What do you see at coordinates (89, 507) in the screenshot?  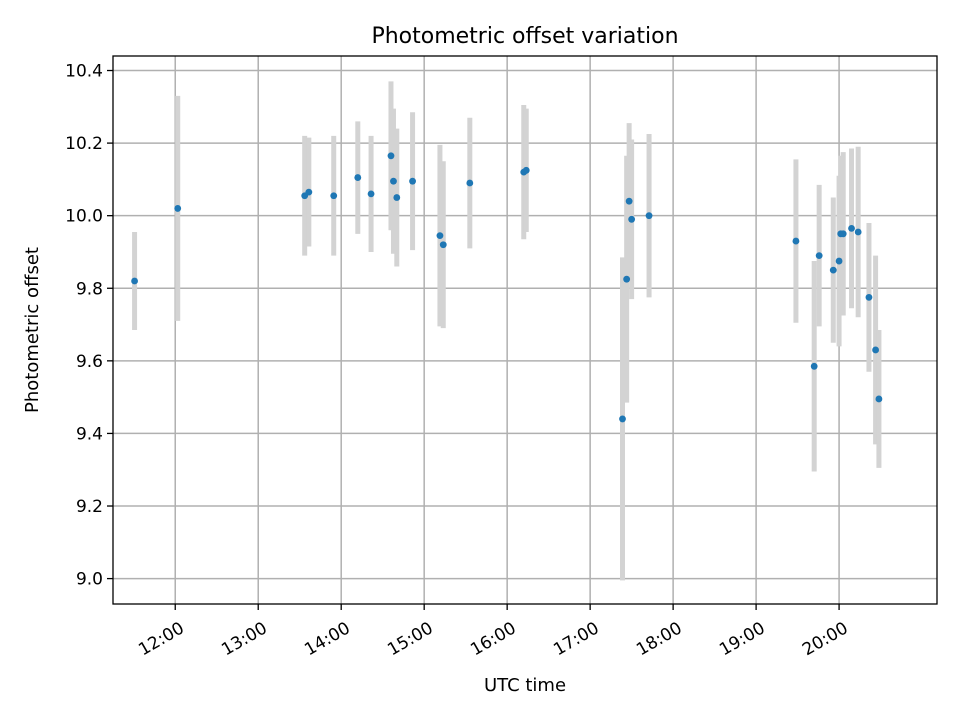 I see `y-tick-label: 9.2` at bounding box center [89, 507].